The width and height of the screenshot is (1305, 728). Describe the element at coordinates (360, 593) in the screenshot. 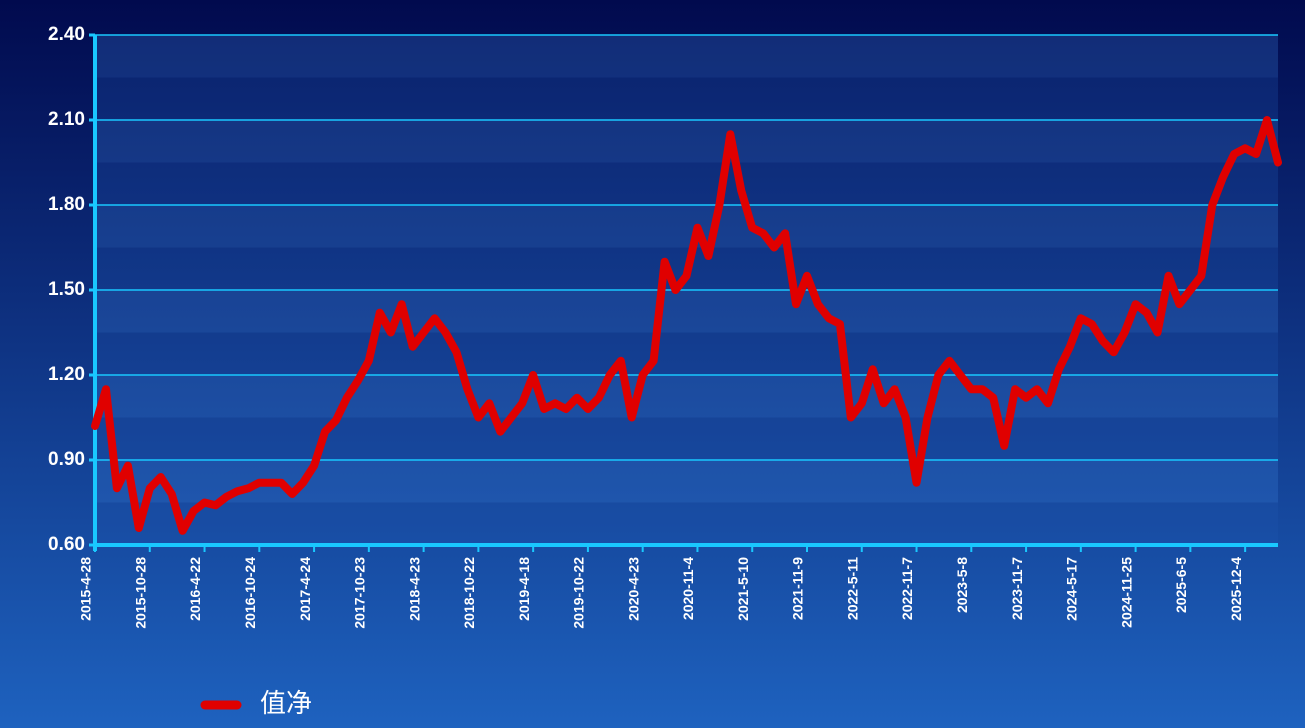

I see `x-tick-label: 2017-10-23` at that location.